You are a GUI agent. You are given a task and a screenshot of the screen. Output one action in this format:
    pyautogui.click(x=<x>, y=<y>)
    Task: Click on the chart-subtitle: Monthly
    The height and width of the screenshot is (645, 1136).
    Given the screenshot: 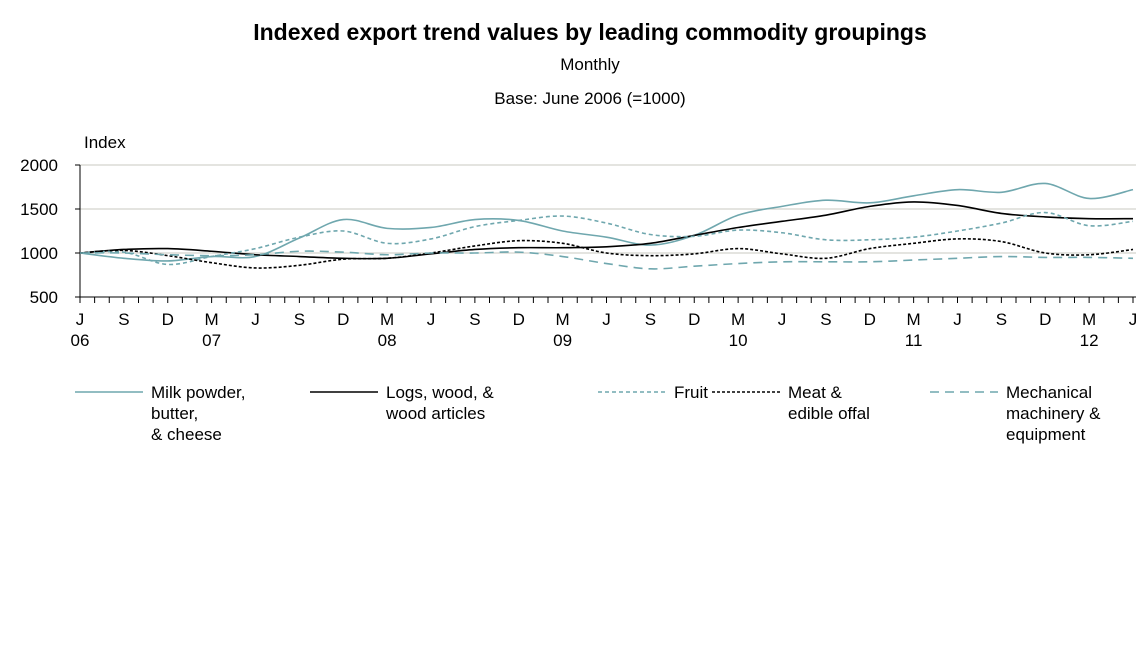 What is the action you would take?
    pyautogui.click(x=590, y=64)
    